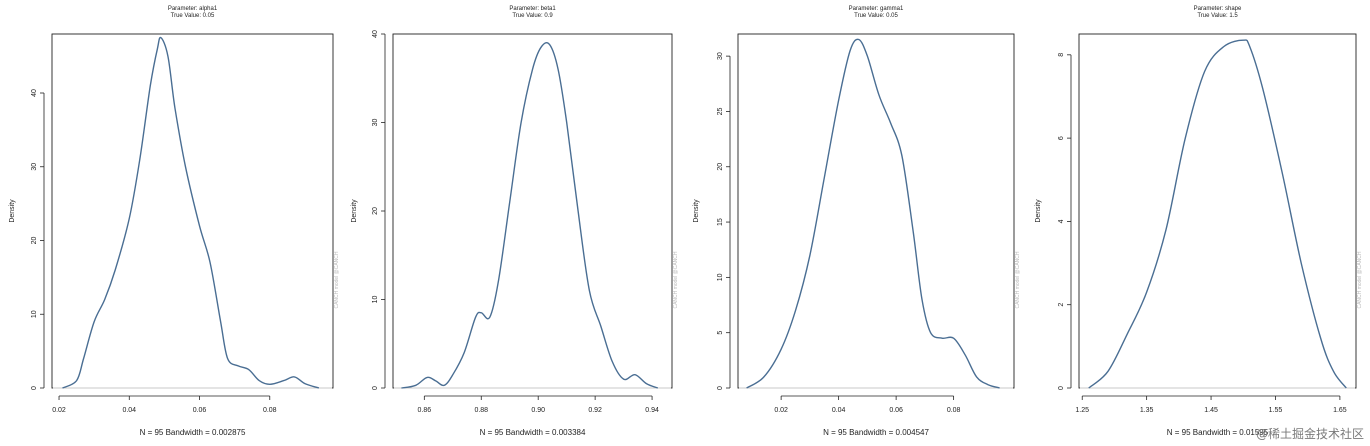  Describe the element at coordinates (876, 9) in the screenshot. I see `chart-title: Parameter: gamma1` at that location.